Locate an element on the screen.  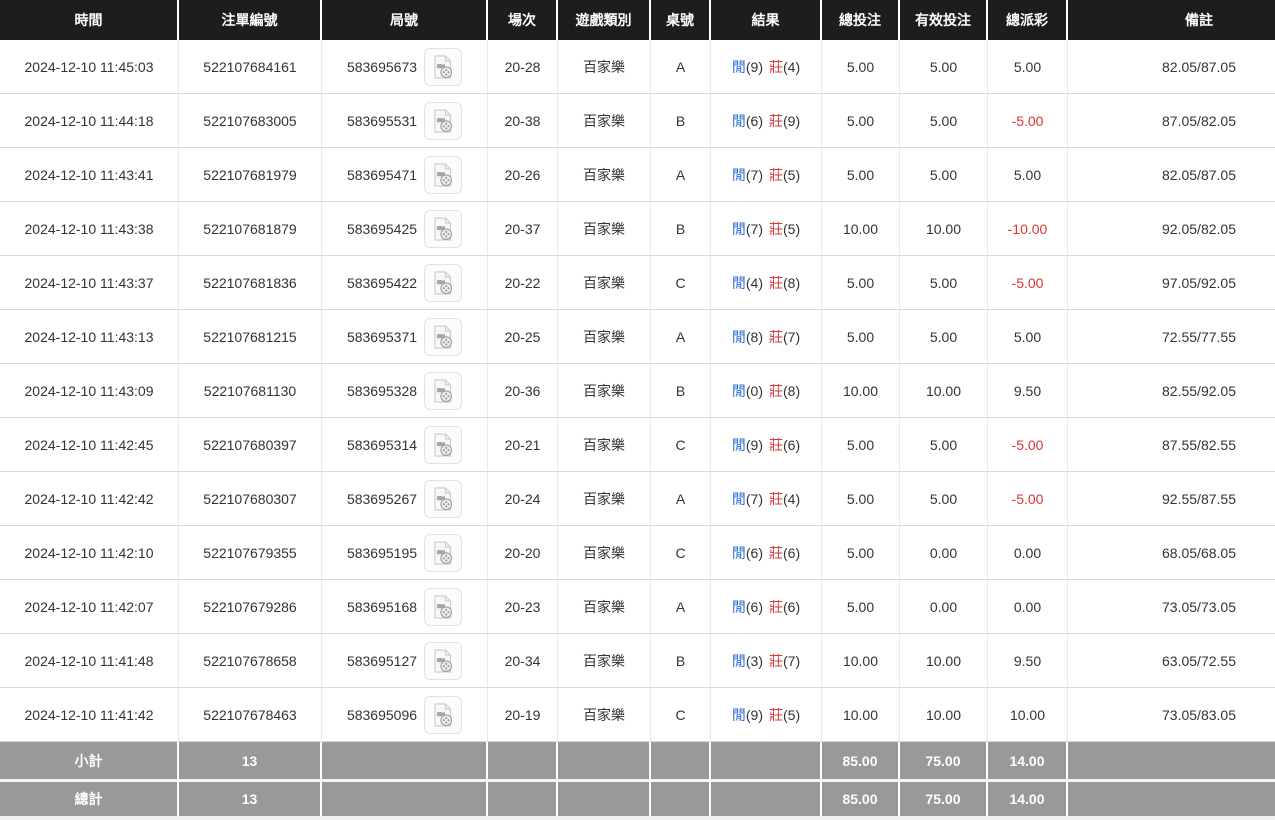
session-cell: 20-23 is located at coordinates (523, 607).